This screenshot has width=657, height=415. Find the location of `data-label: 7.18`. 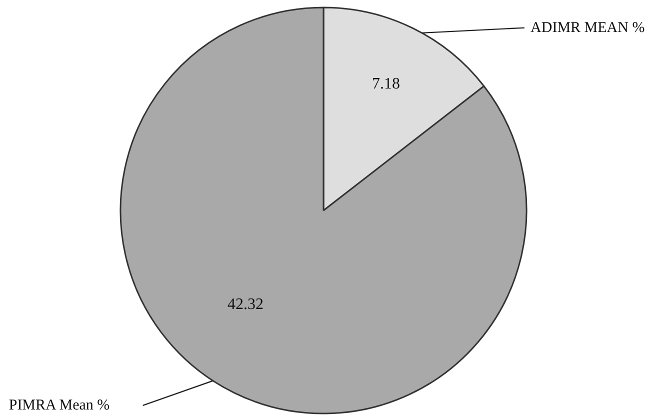

data-label: 7.18 is located at coordinates (386, 83).